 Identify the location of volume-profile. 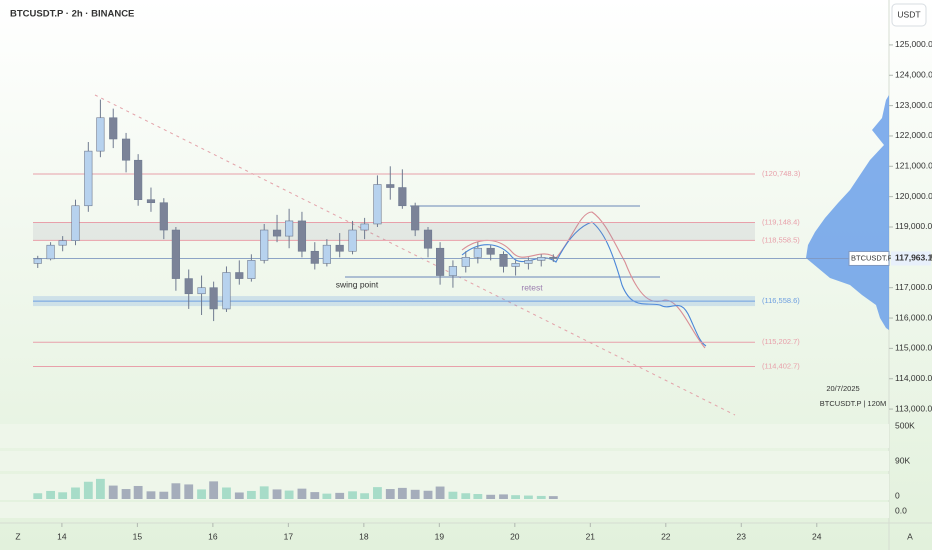
(847, 212).